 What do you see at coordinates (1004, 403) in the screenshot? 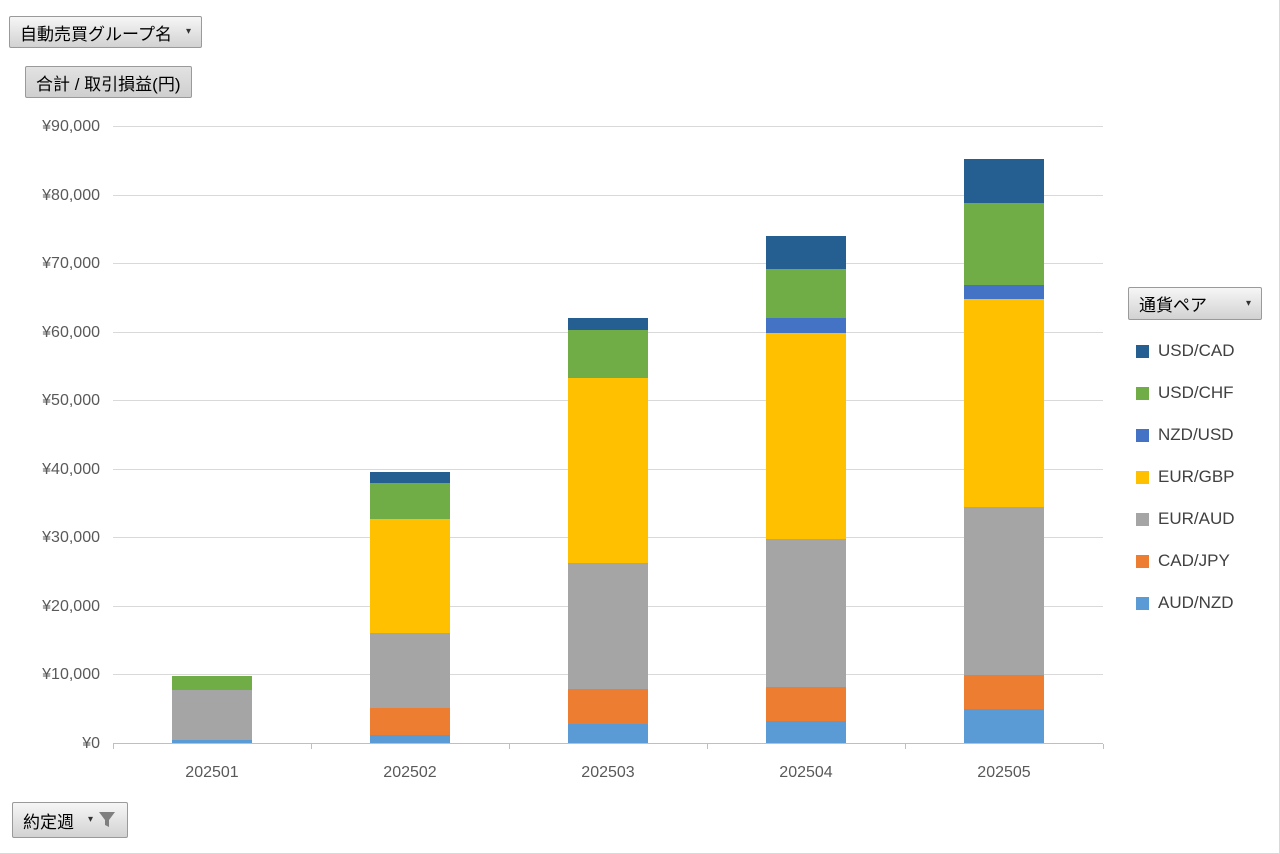
I see `bar-segment-202505-eur-gbp` at bounding box center [1004, 403].